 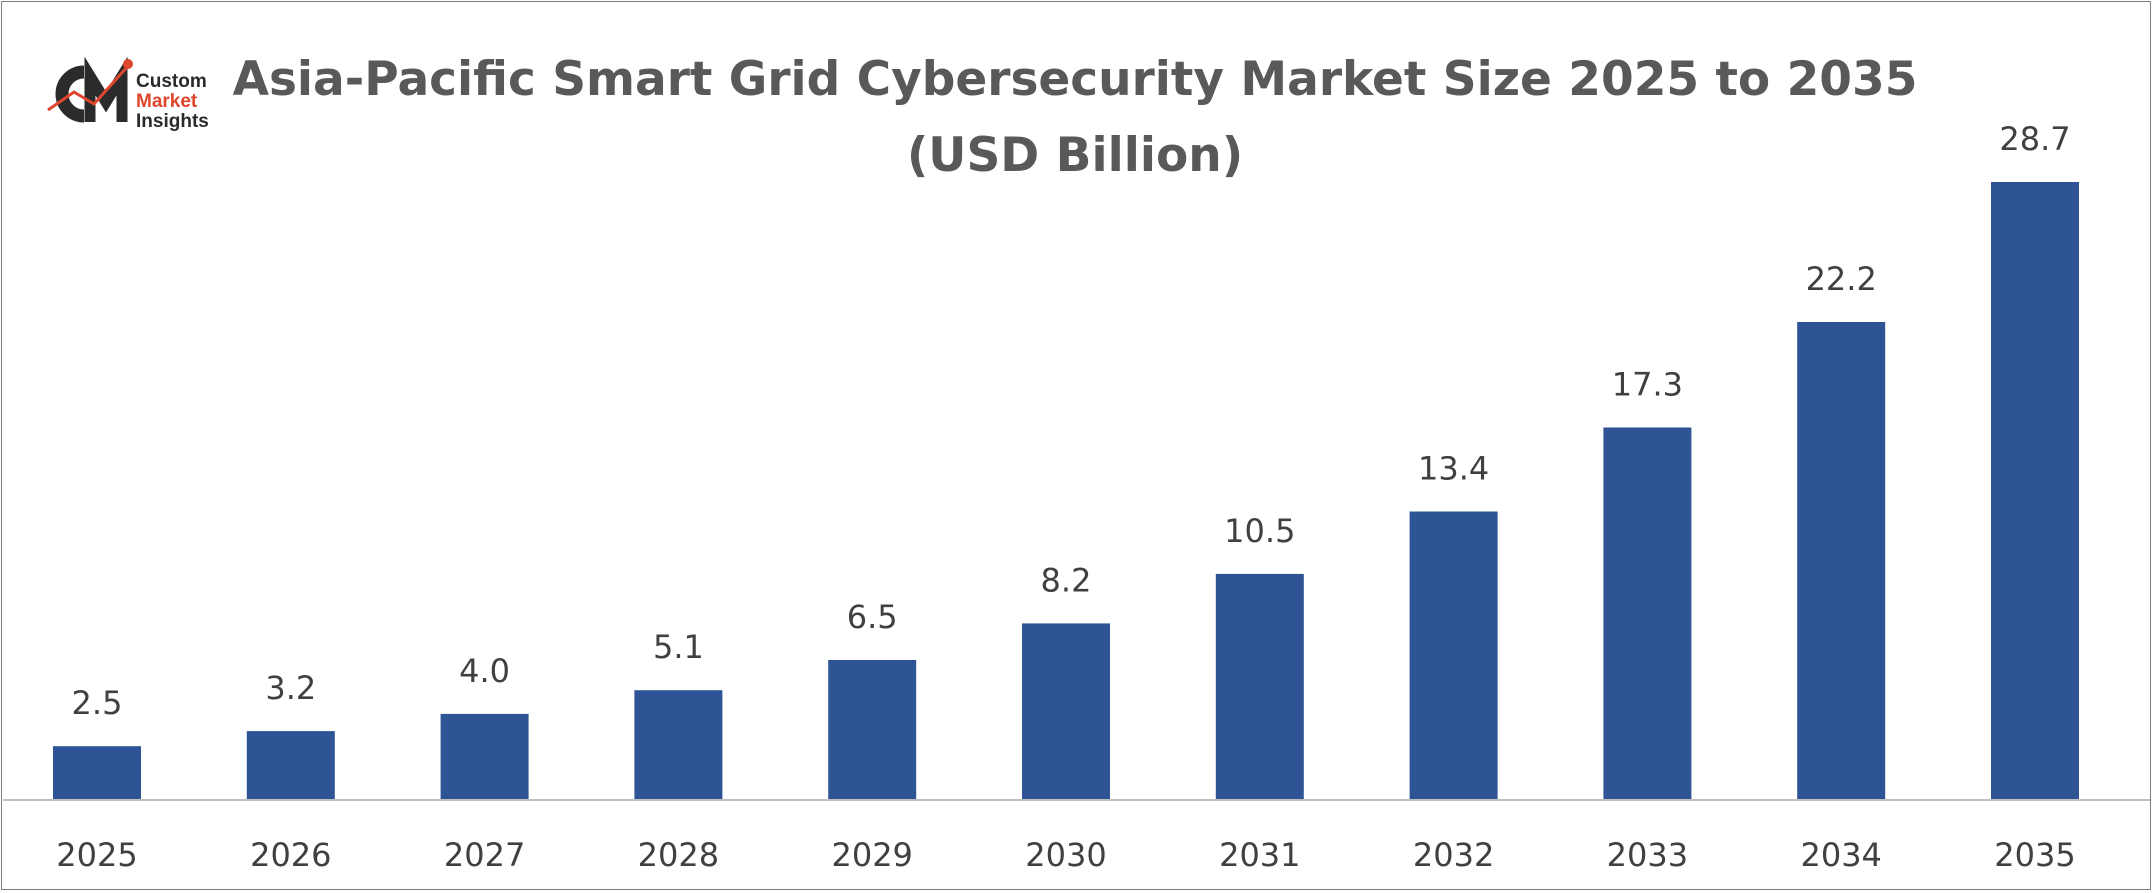 What do you see at coordinates (290, 688) in the screenshot?
I see `value-label-2026: 3.2` at bounding box center [290, 688].